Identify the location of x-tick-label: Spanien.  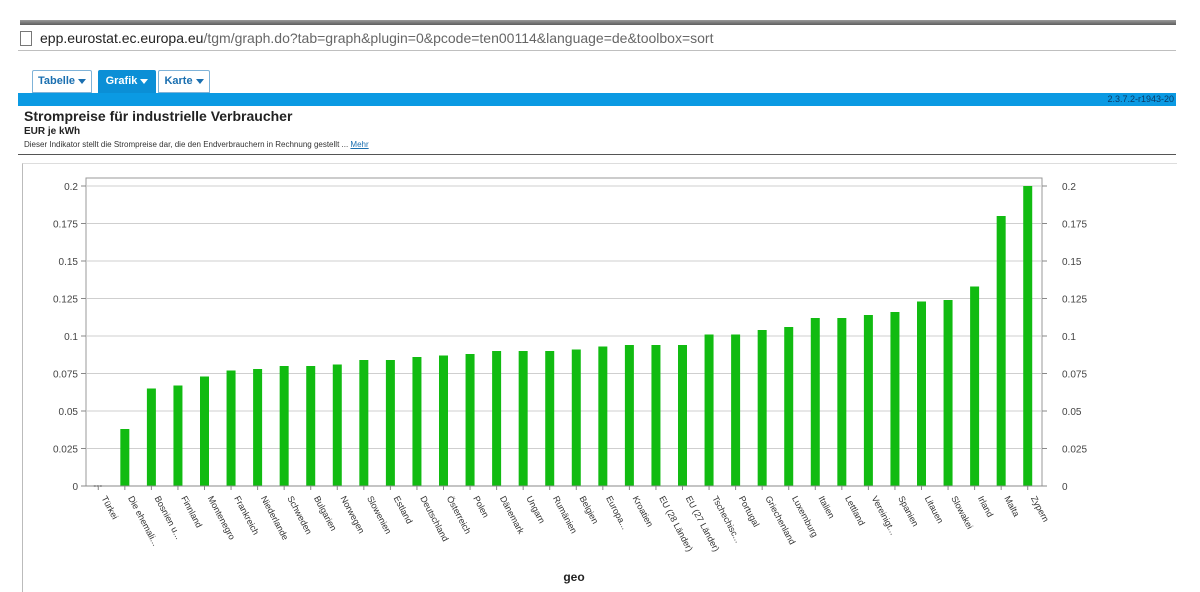
(908, 511).